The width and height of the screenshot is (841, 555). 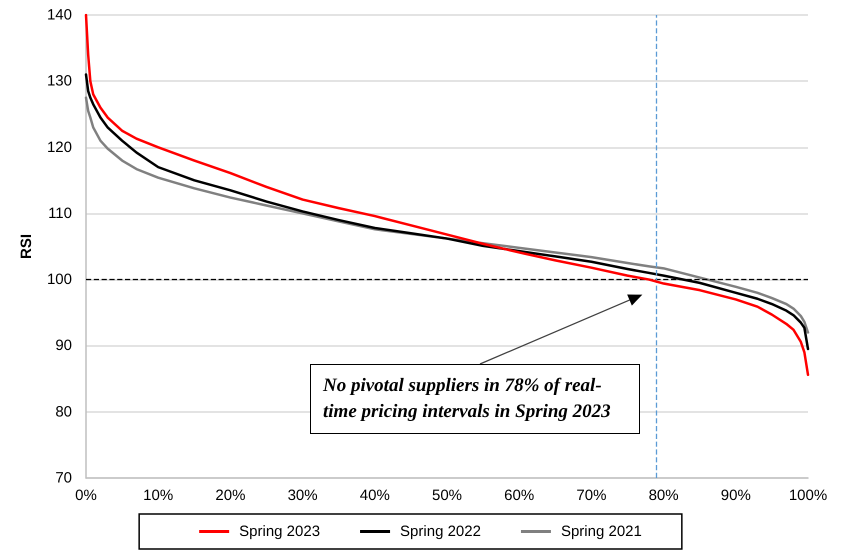 What do you see at coordinates (303, 495) in the screenshot?
I see `x-tick-label: 30%` at bounding box center [303, 495].